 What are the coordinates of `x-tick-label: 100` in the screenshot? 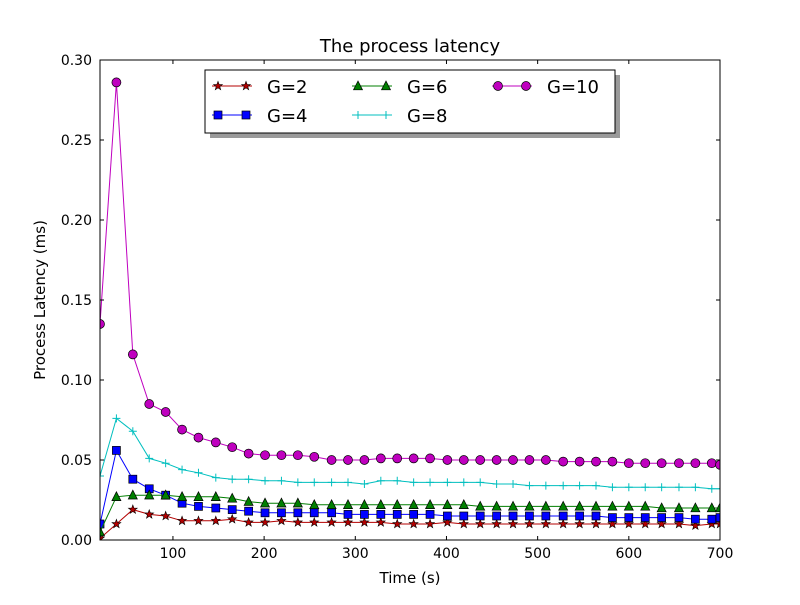 It's located at (173, 554).